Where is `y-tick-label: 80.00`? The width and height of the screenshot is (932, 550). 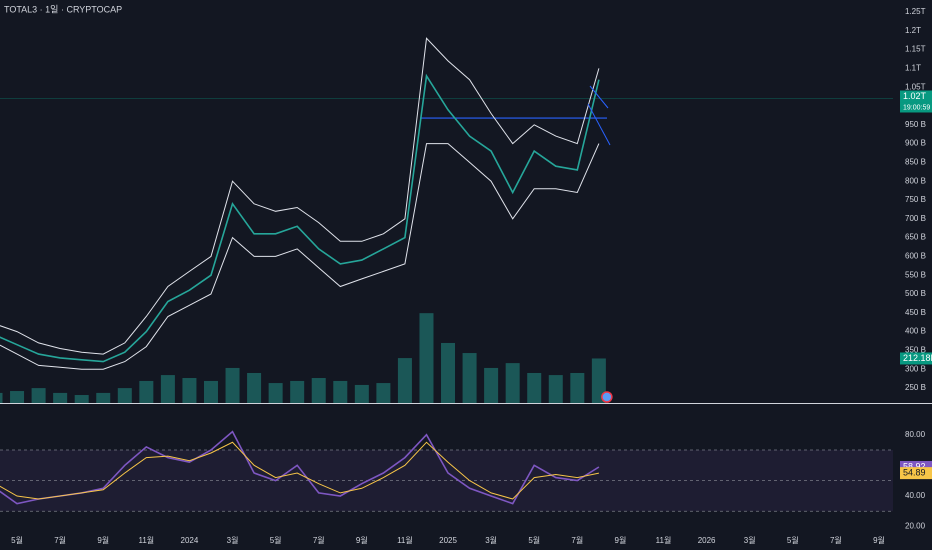 y-tick-label: 80.00 is located at coordinates (915, 434).